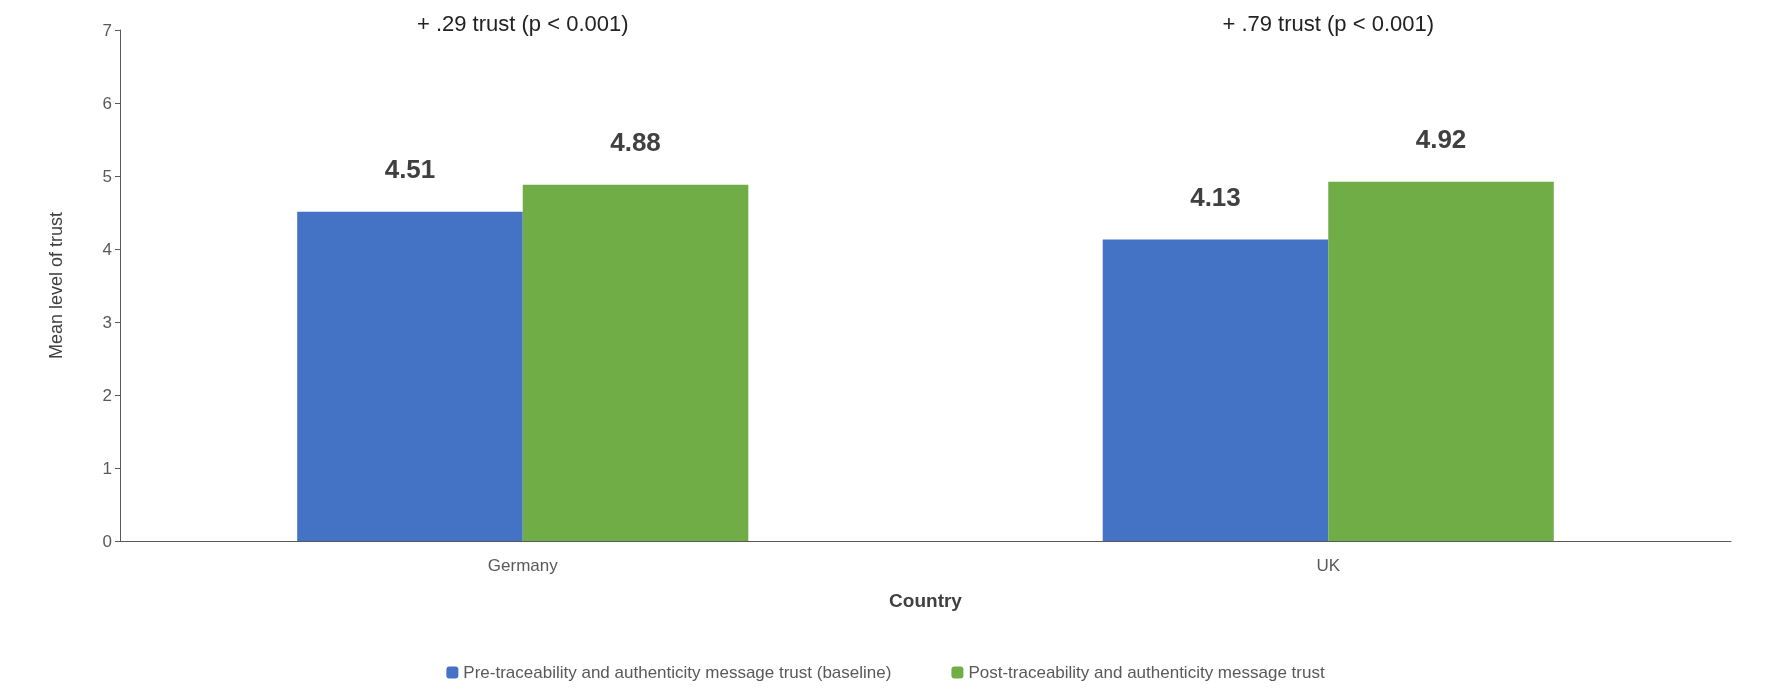  What do you see at coordinates (522, 23) in the screenshot?
I see `annotation: + .29 trust (p < 0.001)` at bounding box center [522, 23].